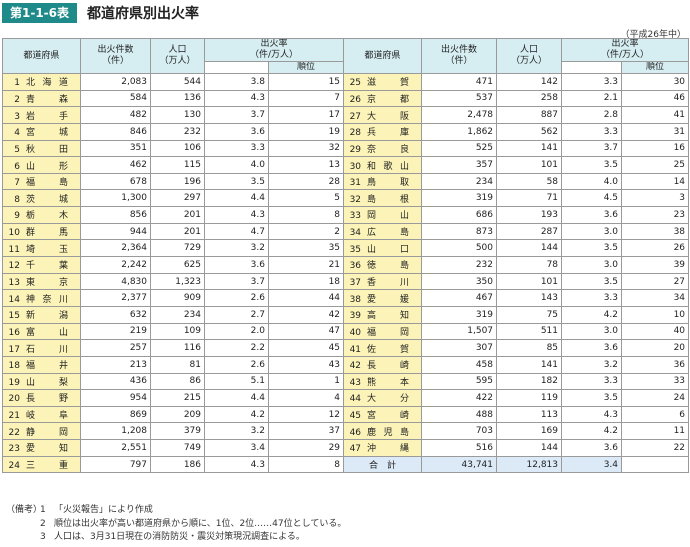  What do you see at coordinates (177, 165) in the screenshot?
I see `pop-cell: 115` at bounding box center [177, 165].